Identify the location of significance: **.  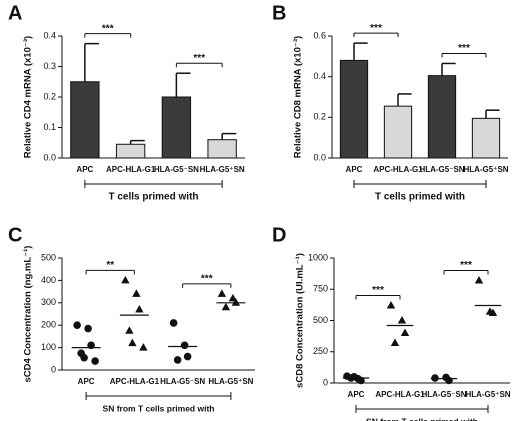
(110, 265).